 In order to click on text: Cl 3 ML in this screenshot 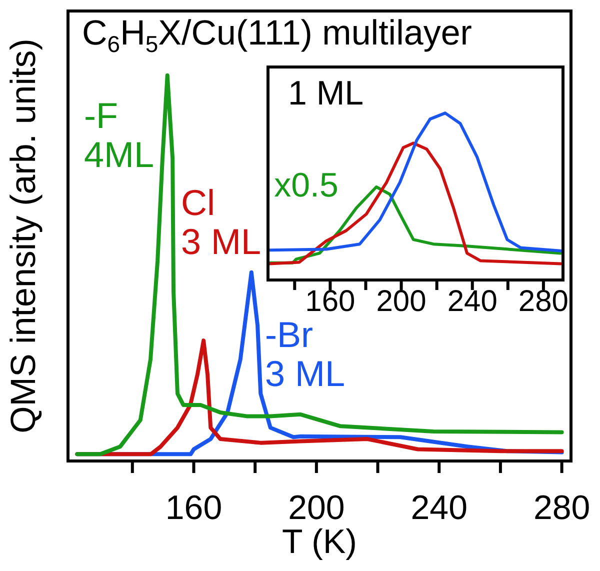, I will do `click(221, 222)`.